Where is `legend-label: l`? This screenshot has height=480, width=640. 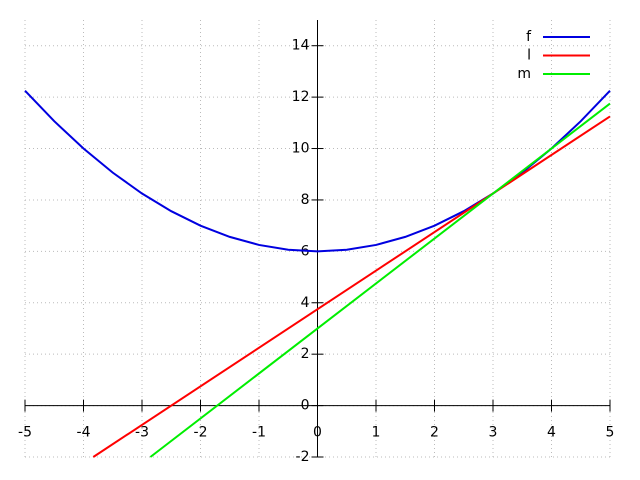 legend-label: l is located at coordinates (529, 56).